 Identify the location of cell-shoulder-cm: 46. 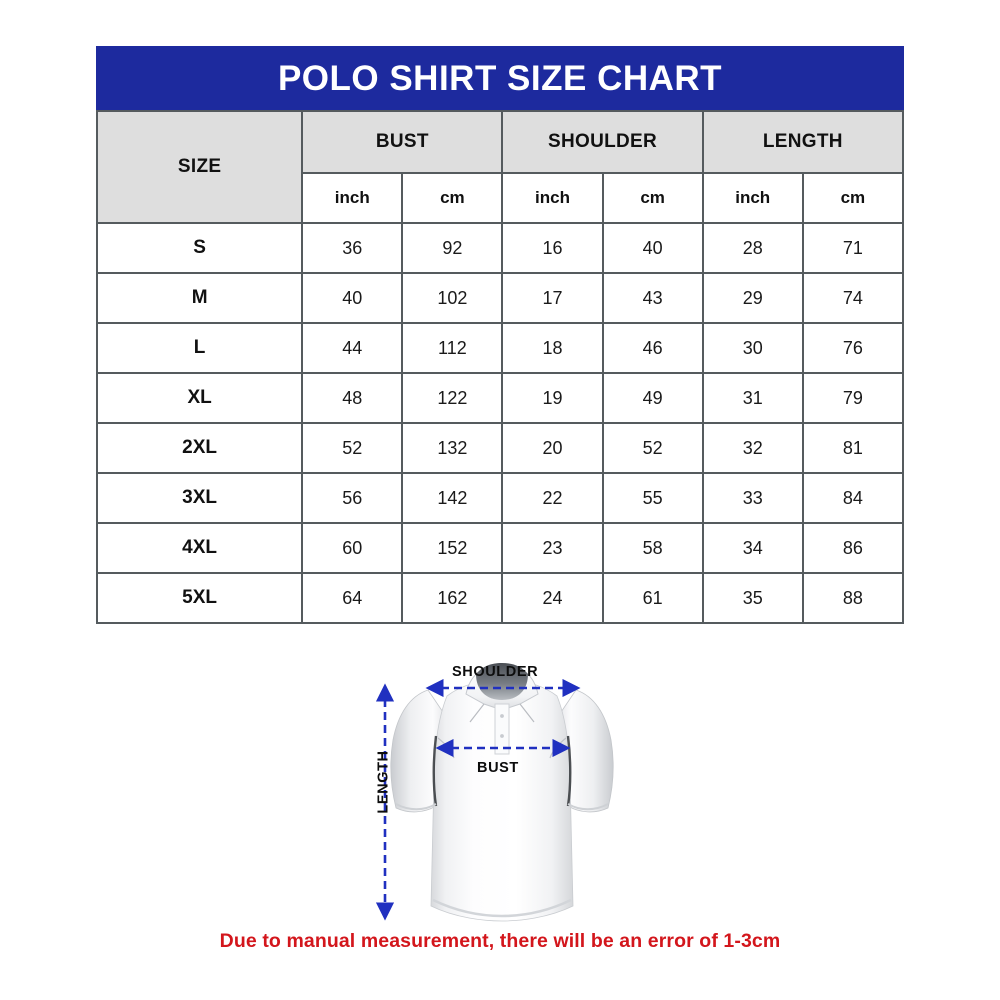
(652, 348).